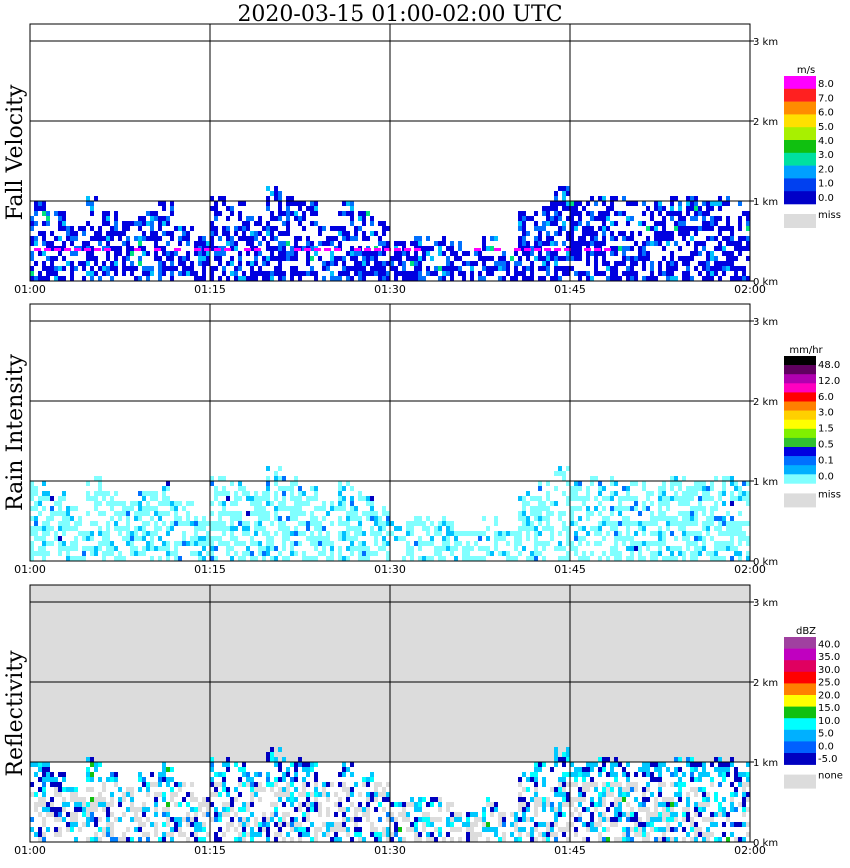 This screenshot has height=868, width=850. What do you see at coordinates (800, 442) in the screenshot?
I see `colorbar-swatch` at bounding box center [800, 442].